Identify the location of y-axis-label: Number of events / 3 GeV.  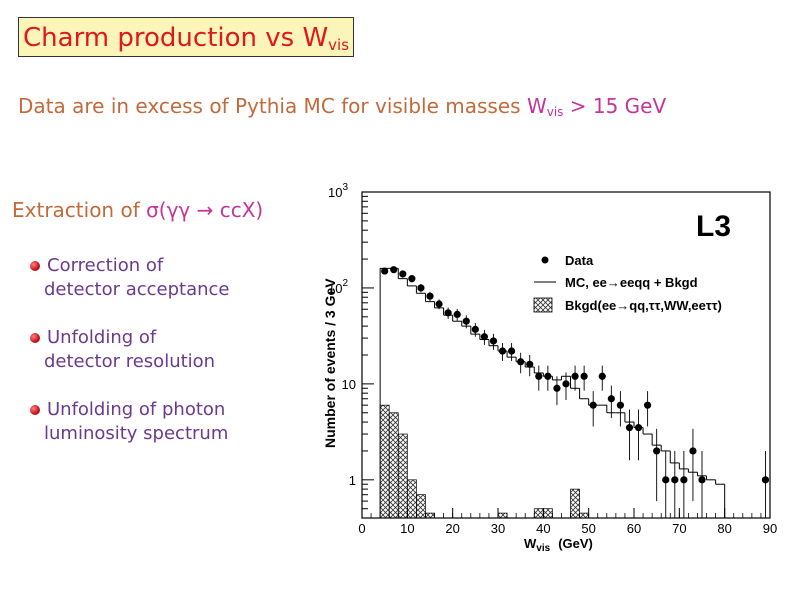
(330, 363).